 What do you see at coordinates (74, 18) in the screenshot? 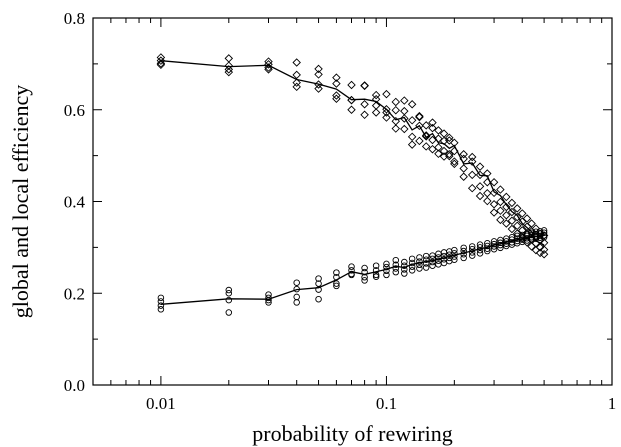
I see `y-tick-label: 0.8` at bounding box center [74, 18].